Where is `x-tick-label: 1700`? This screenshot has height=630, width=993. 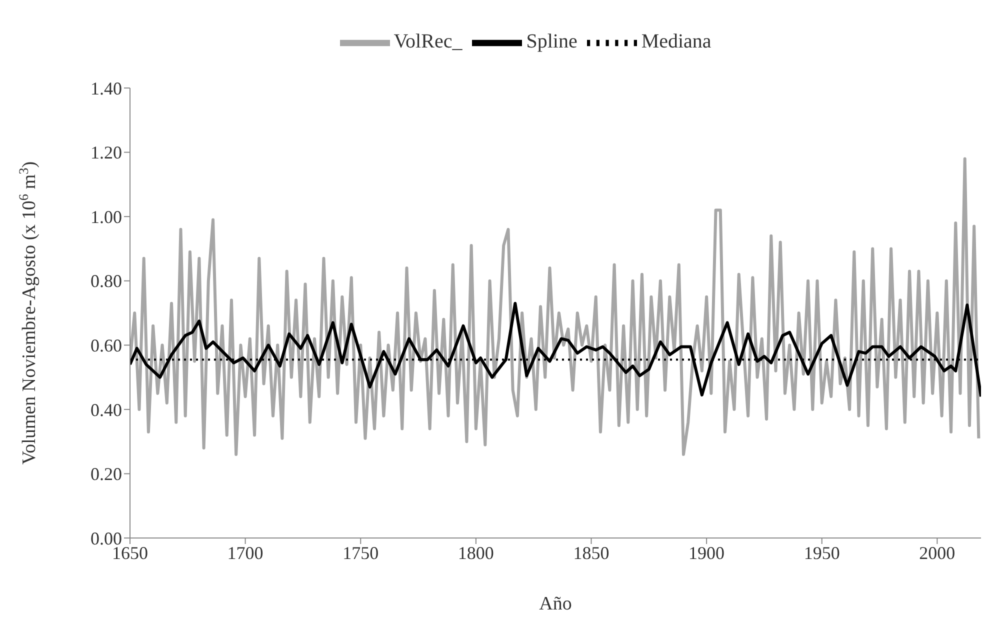
x-tick-label: 1700 is located at coordinates (245, 552).